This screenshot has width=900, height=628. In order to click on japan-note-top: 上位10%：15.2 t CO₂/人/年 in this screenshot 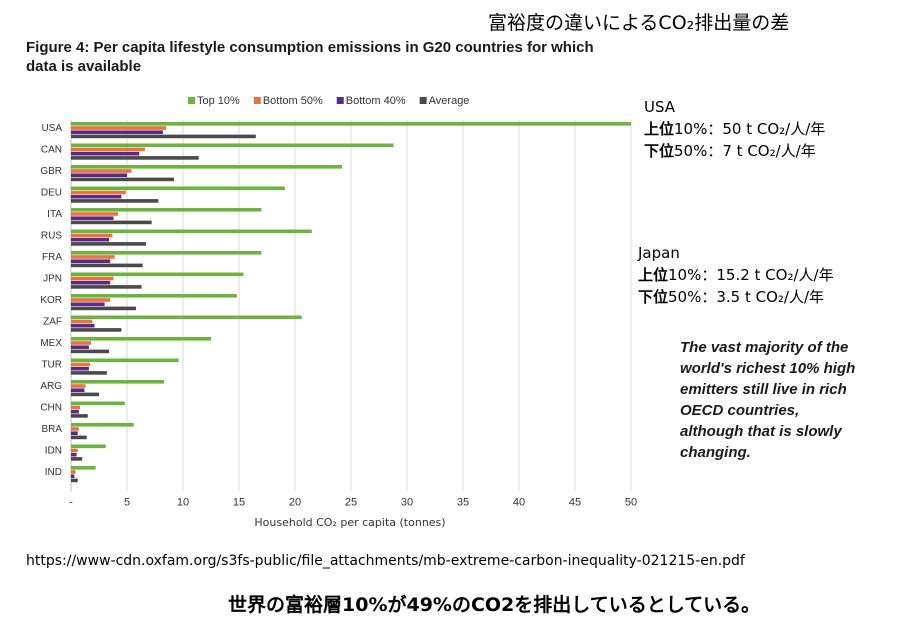, I will do `click(736, 275)`.